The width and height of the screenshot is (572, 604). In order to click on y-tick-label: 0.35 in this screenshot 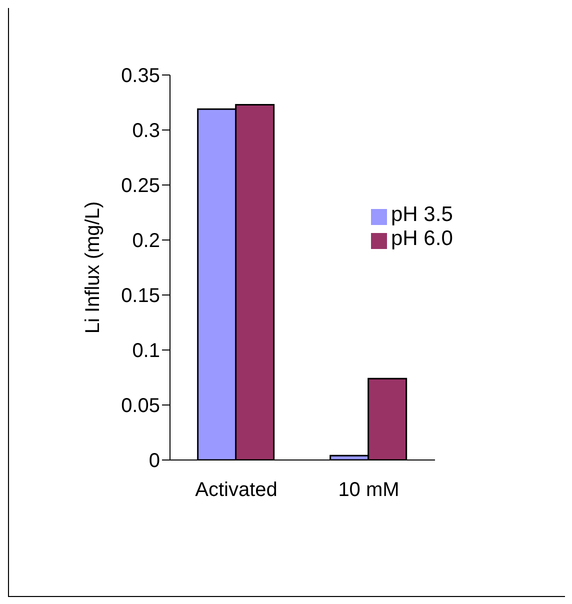, I will do `click(140, 76)`.